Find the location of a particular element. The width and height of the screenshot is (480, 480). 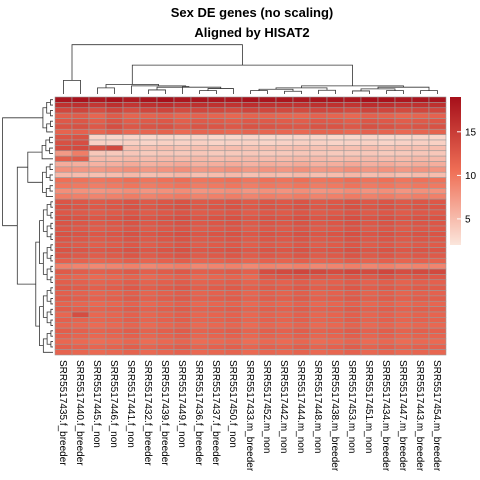

column-label: SRR5517440.f_breeder is located at coordinates (79, 413).